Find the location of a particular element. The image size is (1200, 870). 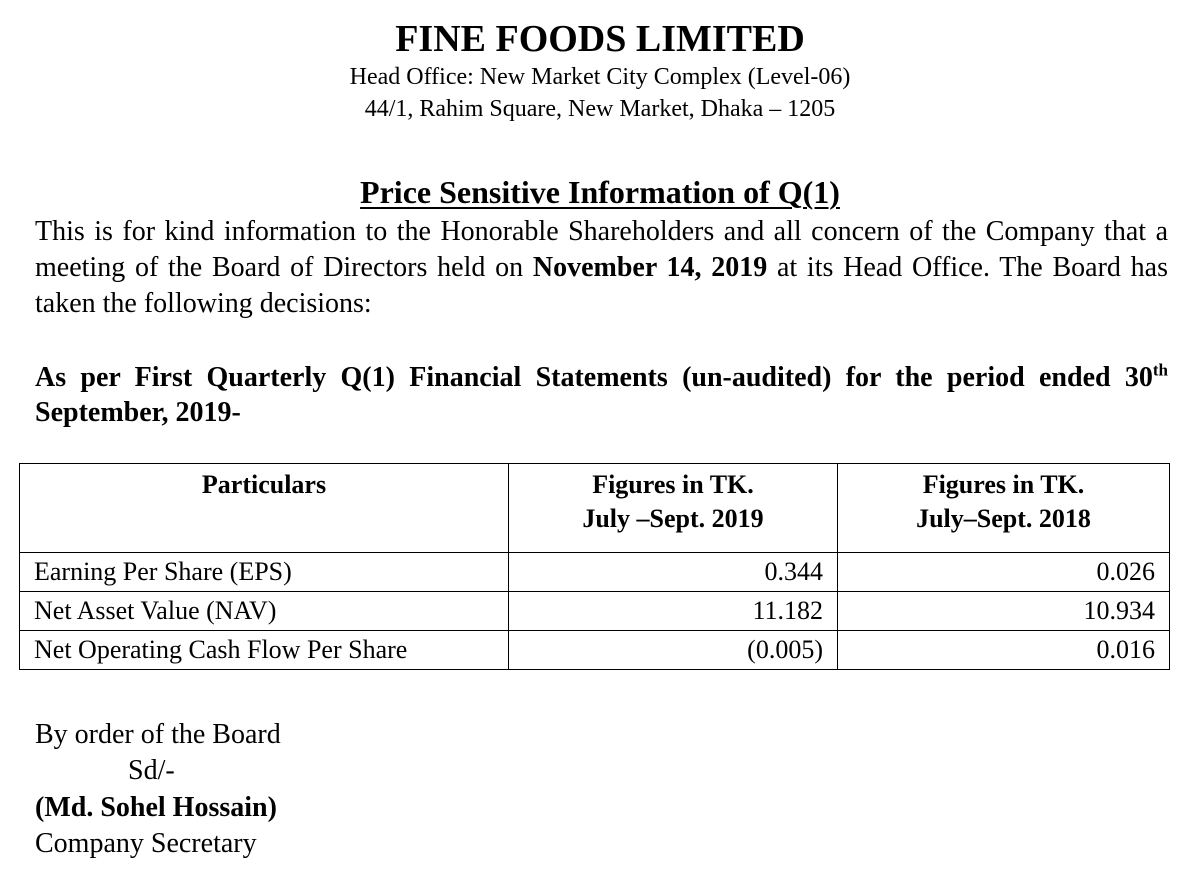

signature-sd: Sd/- is located at coordinates (151, 770).